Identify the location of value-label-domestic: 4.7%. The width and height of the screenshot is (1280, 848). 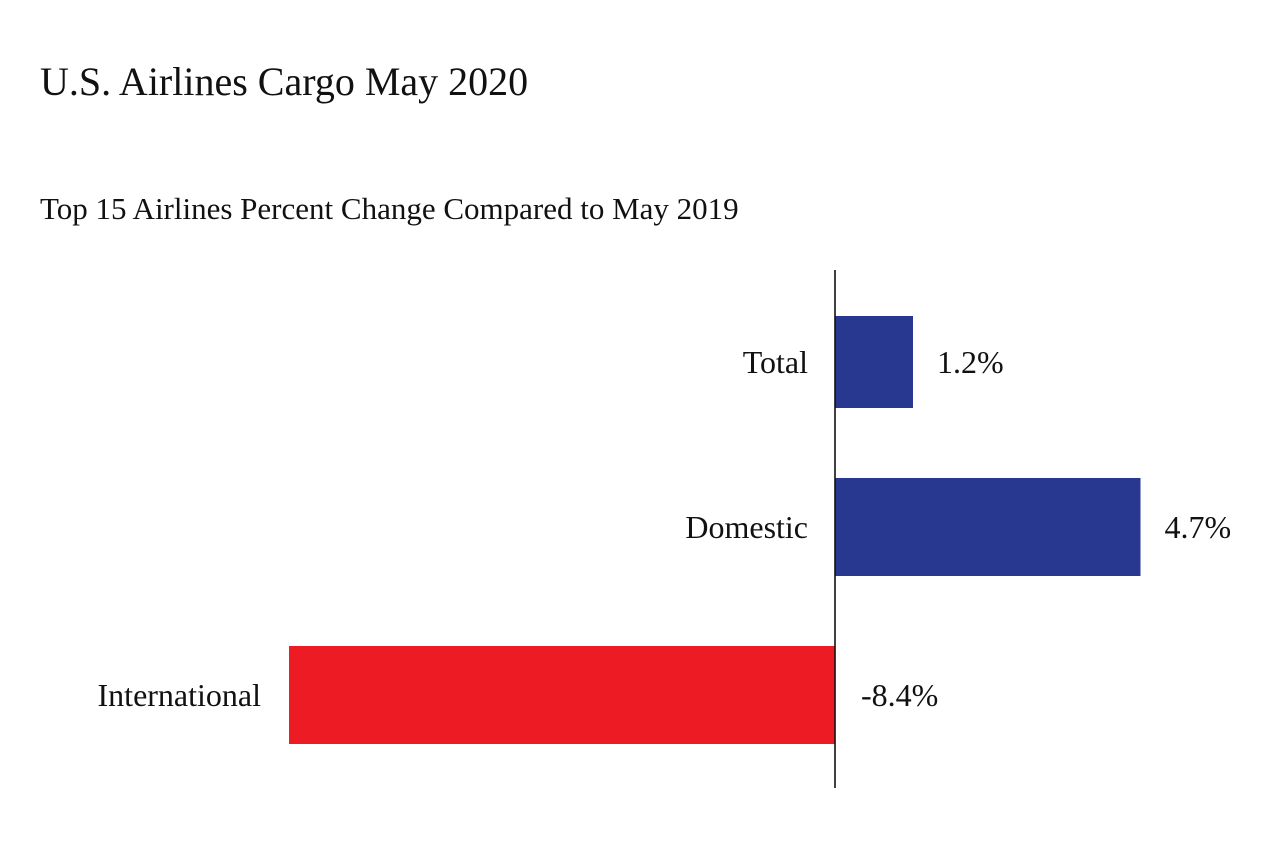
(1198, 527).